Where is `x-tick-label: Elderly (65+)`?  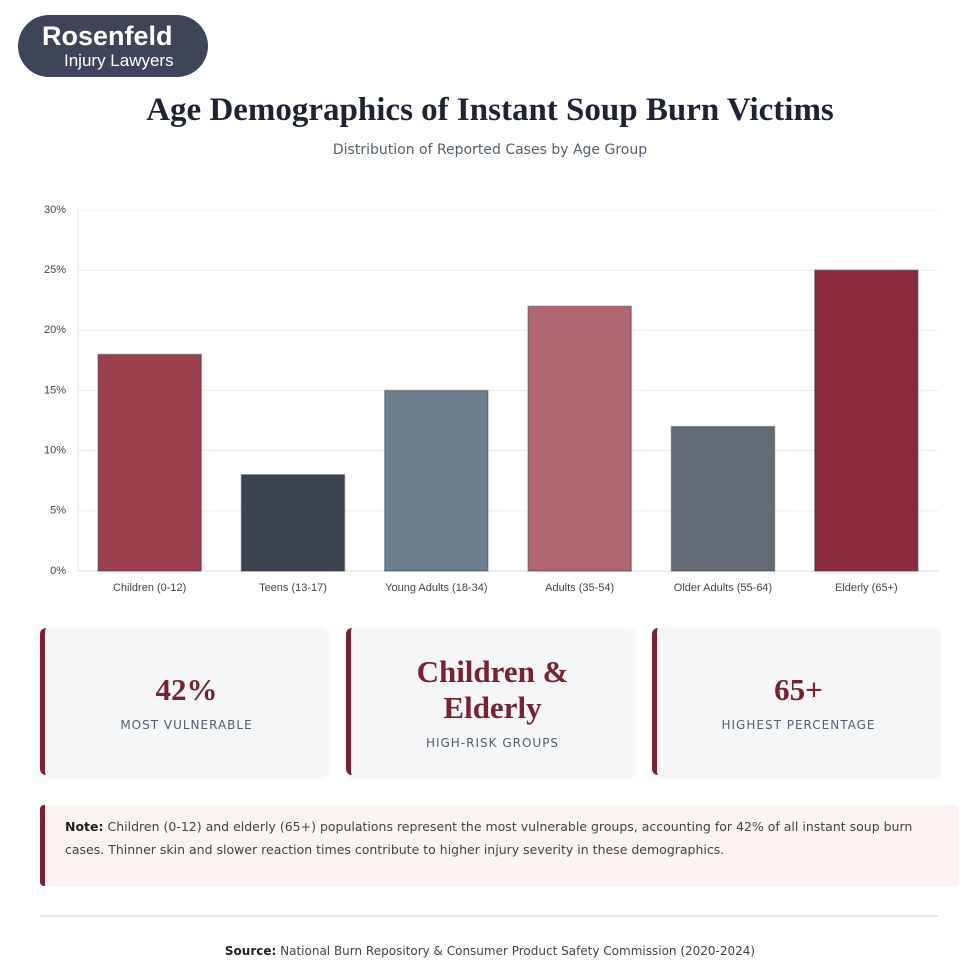
x-tick-label: Elderly (65+) is located at coordinates (866, 588).